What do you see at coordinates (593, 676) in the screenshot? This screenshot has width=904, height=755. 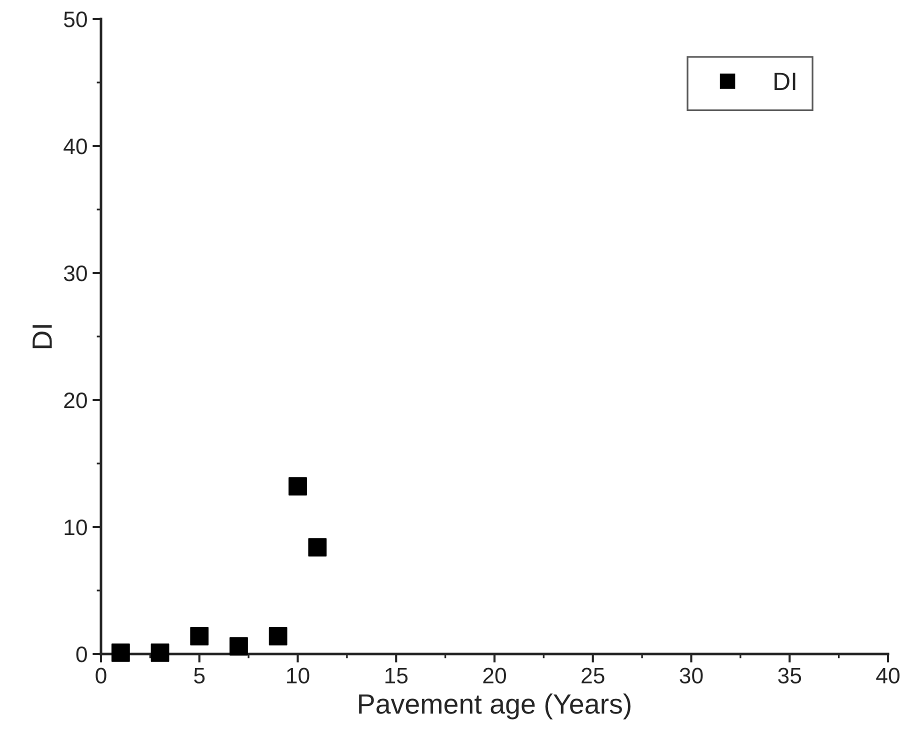 I see `x-tick-label: 25` at bounding box center [593, 676].